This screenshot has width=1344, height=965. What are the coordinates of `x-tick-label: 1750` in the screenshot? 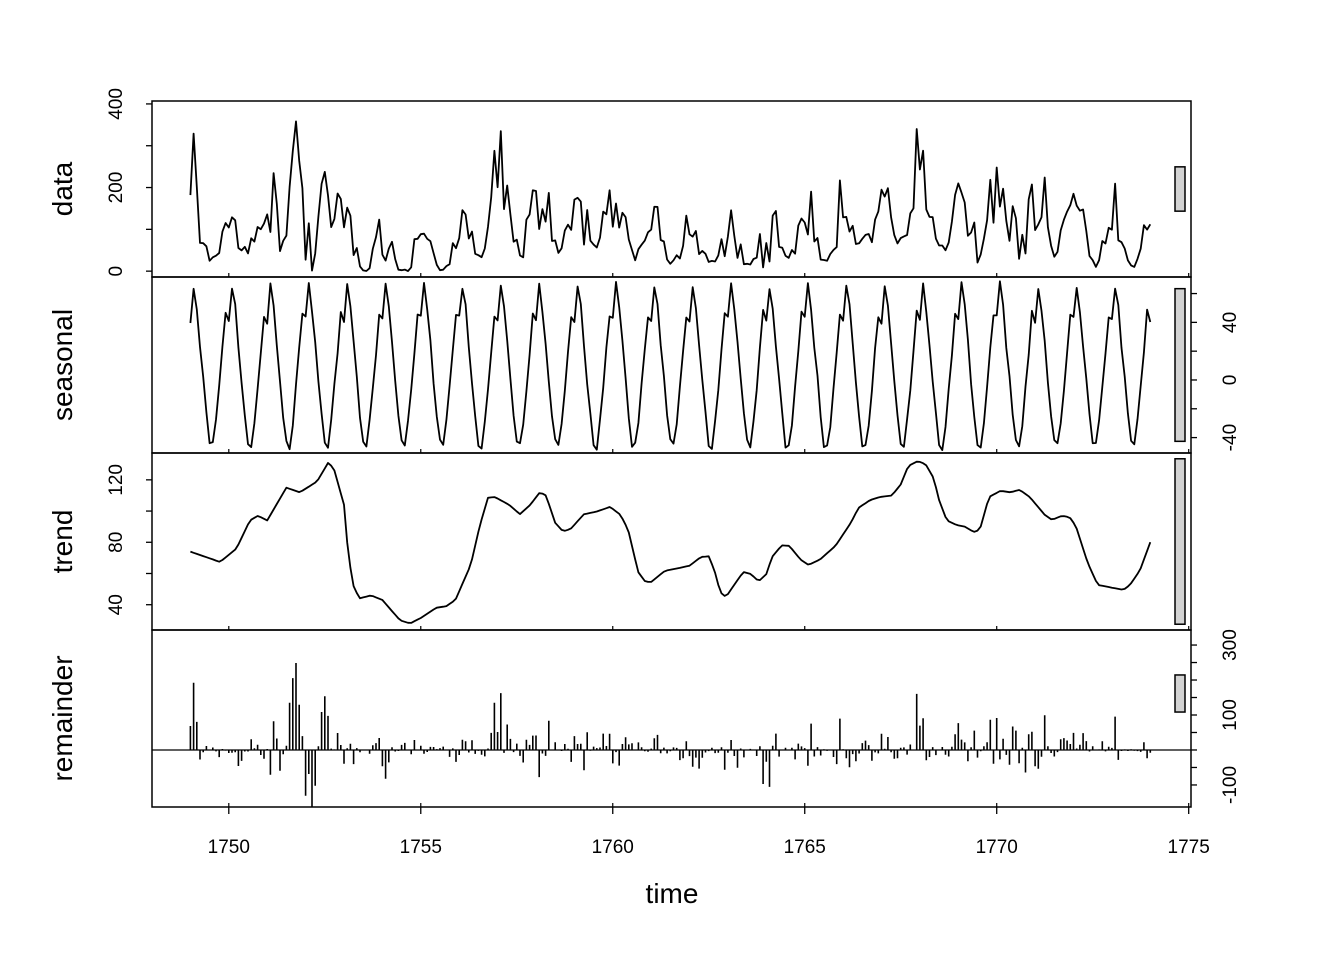 It's located at (229, 847).